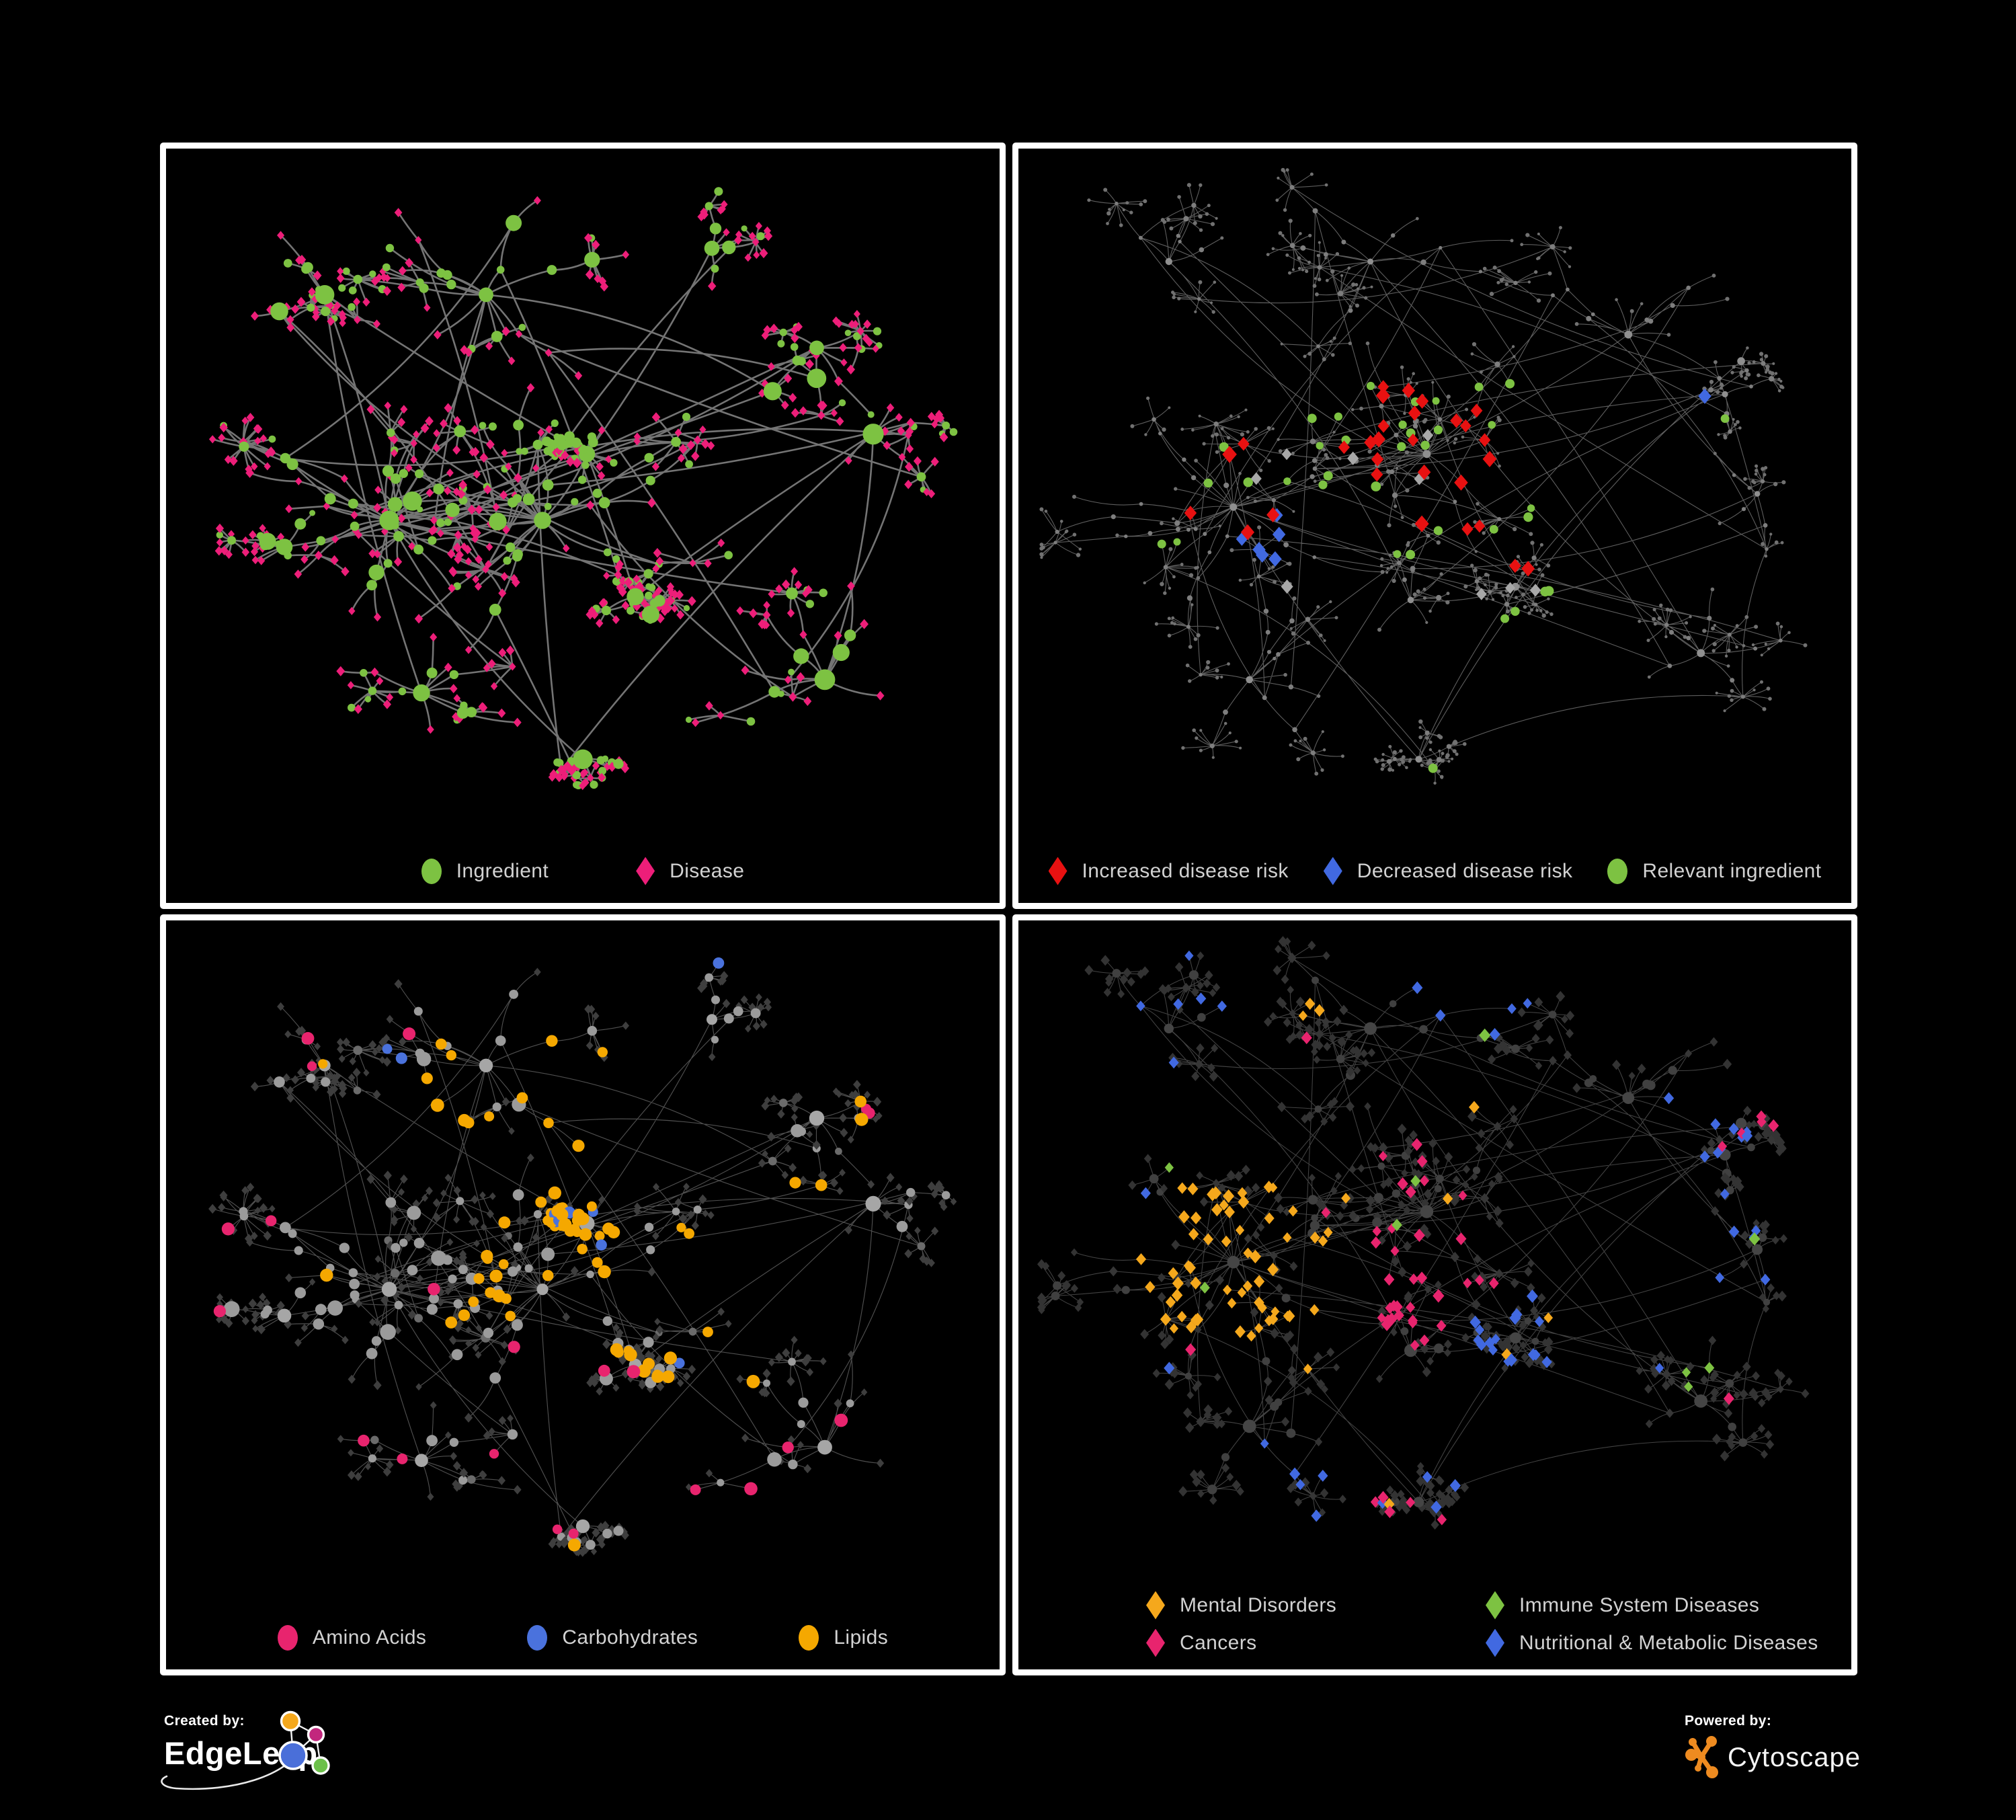 Image resolution: width=2016 pixels, height=1820 pixels. I want to click on legend-ingredient-disease: Ingredient Disease, so click(583, 871).